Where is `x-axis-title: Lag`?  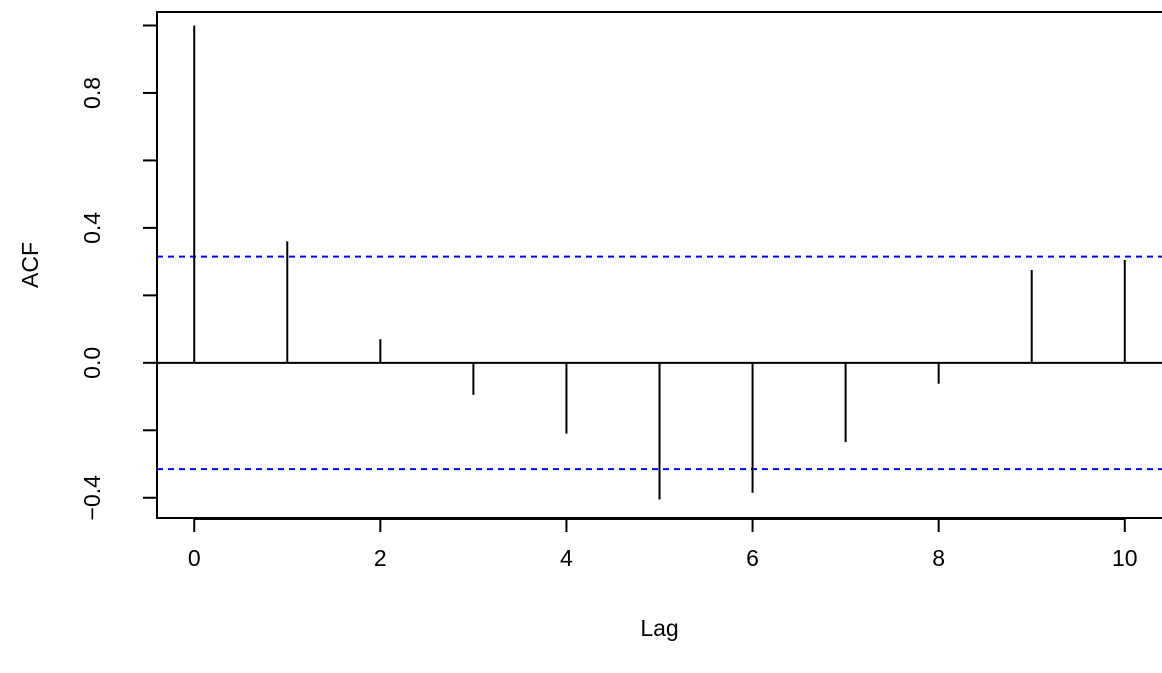 x-axis-title: Lag is located at coordinates (659, 628).